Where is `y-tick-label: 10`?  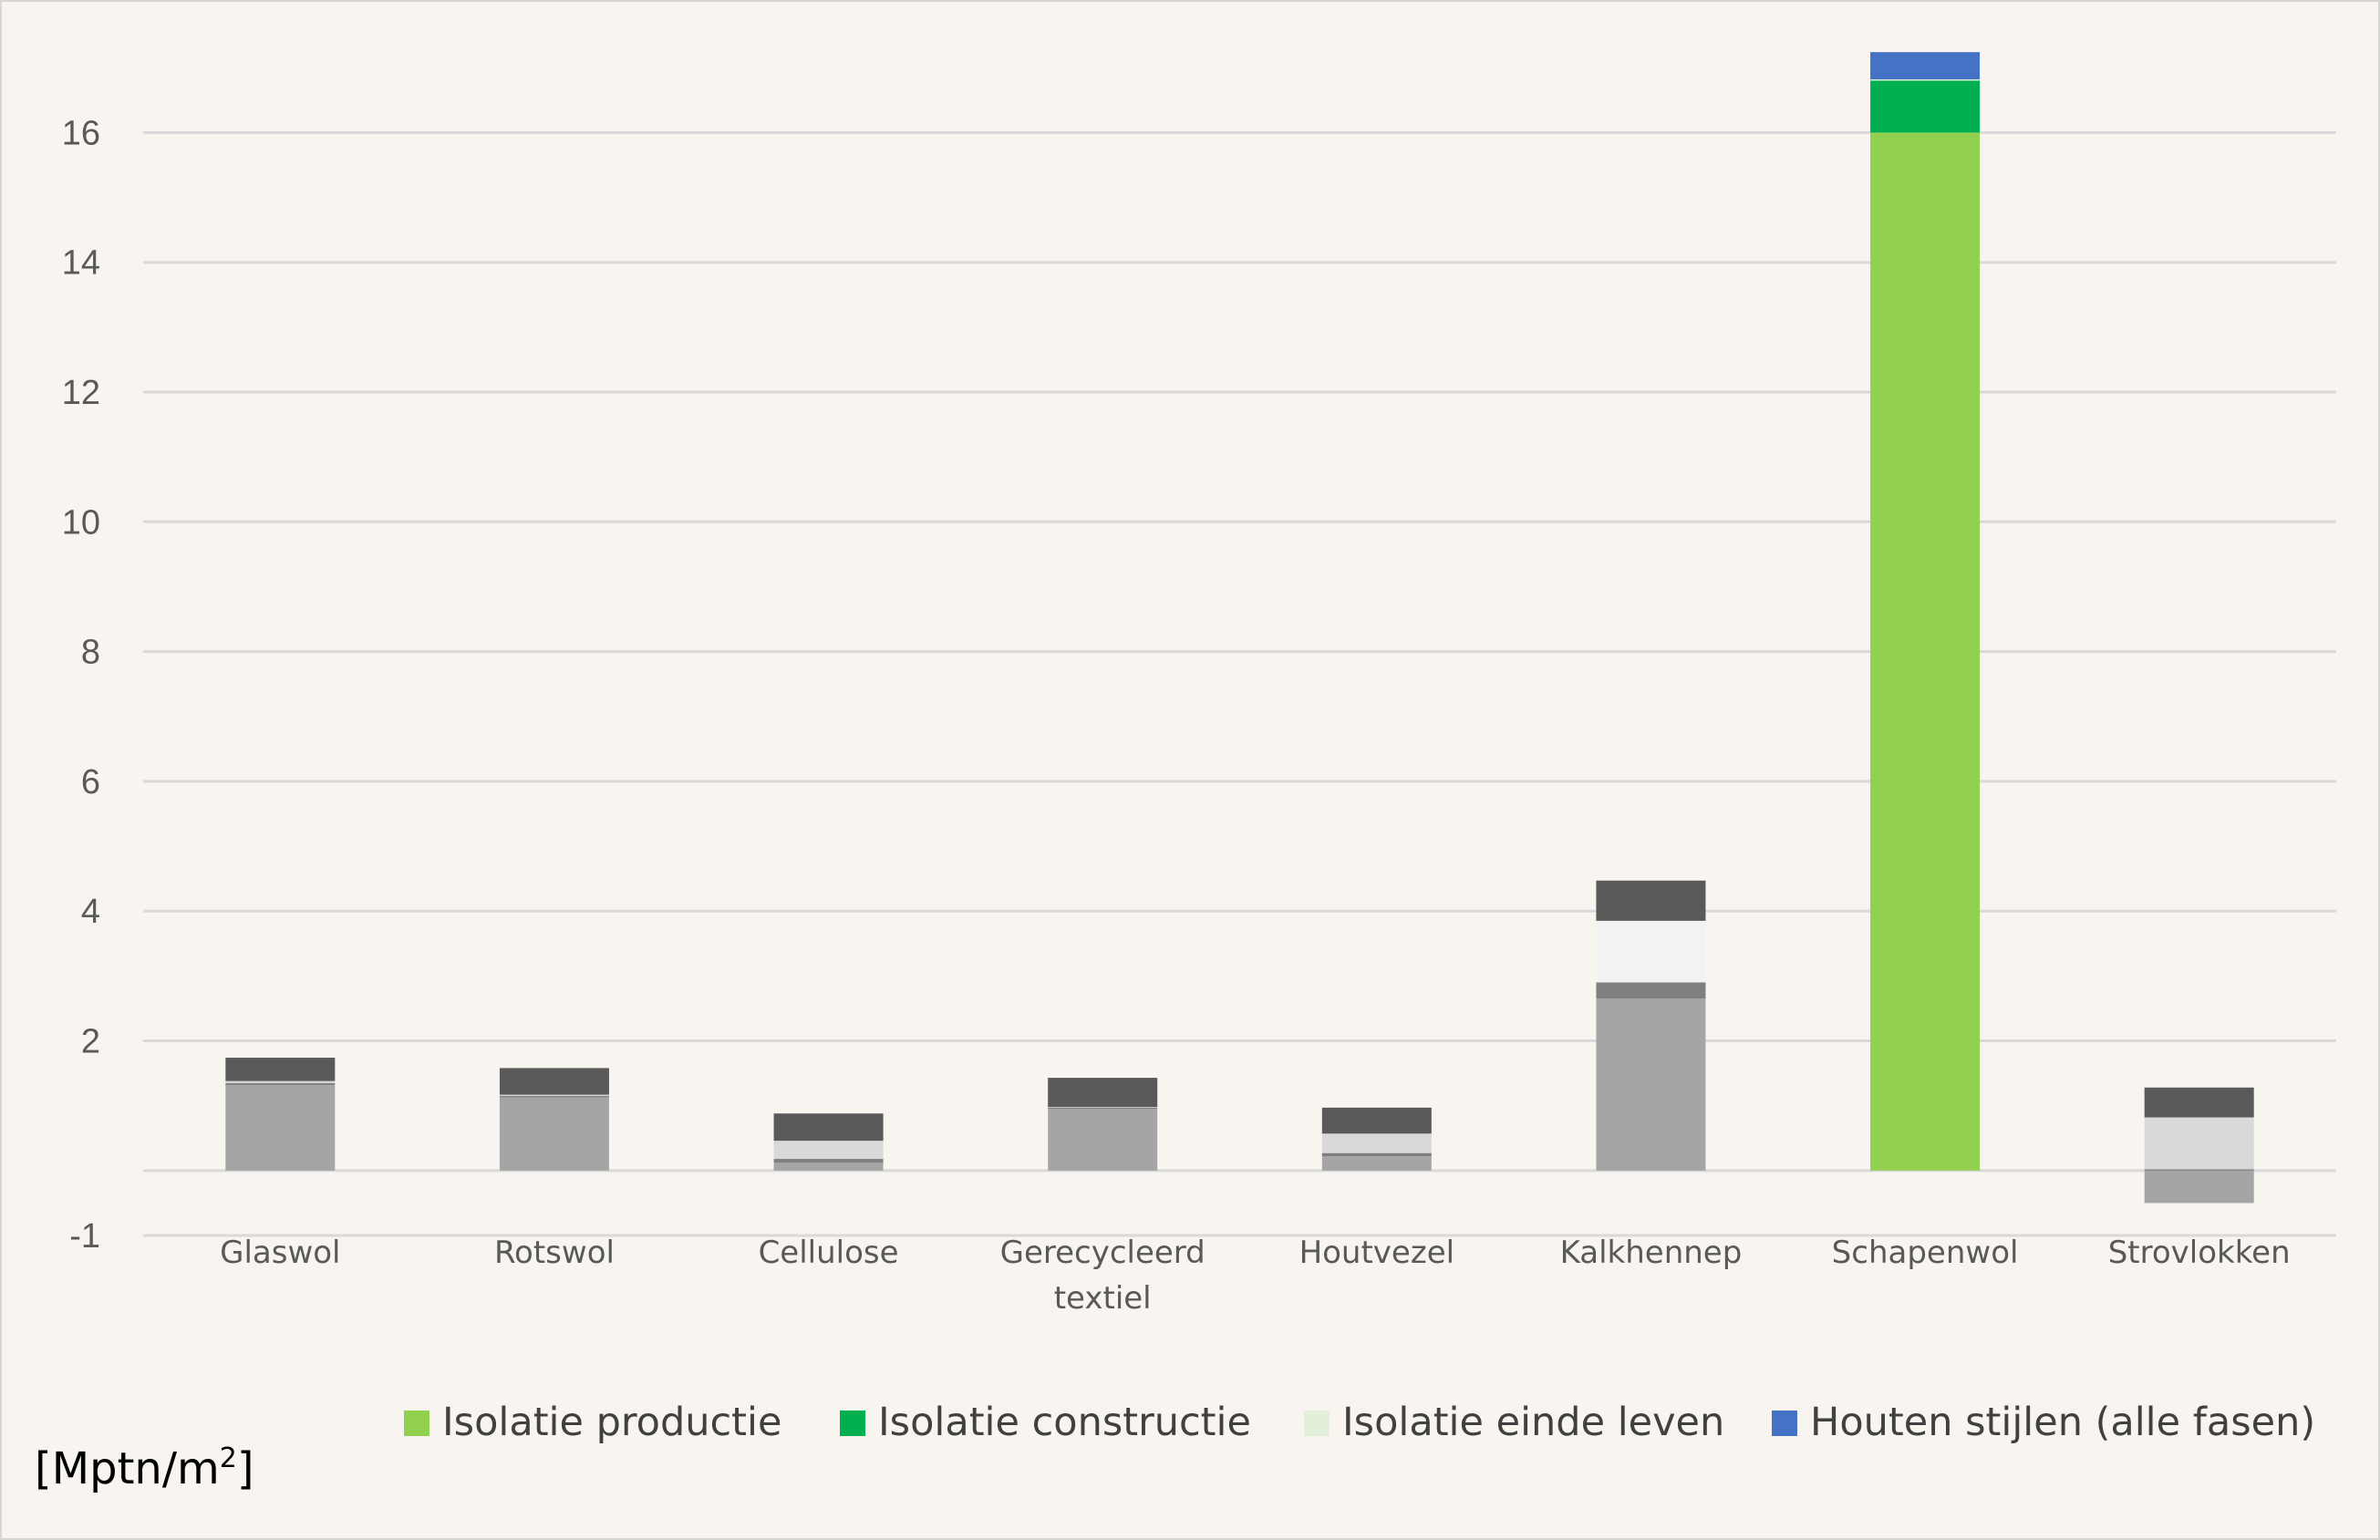
y-tick-label: 10 is located at coordinates (81, 522).